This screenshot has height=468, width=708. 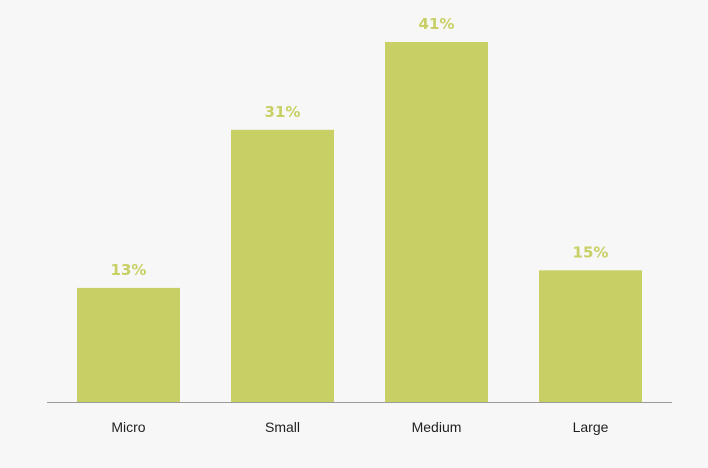 I want to click on x-tick-labels-layer: Micro Small Medium Large, so click(x=359, y=427).